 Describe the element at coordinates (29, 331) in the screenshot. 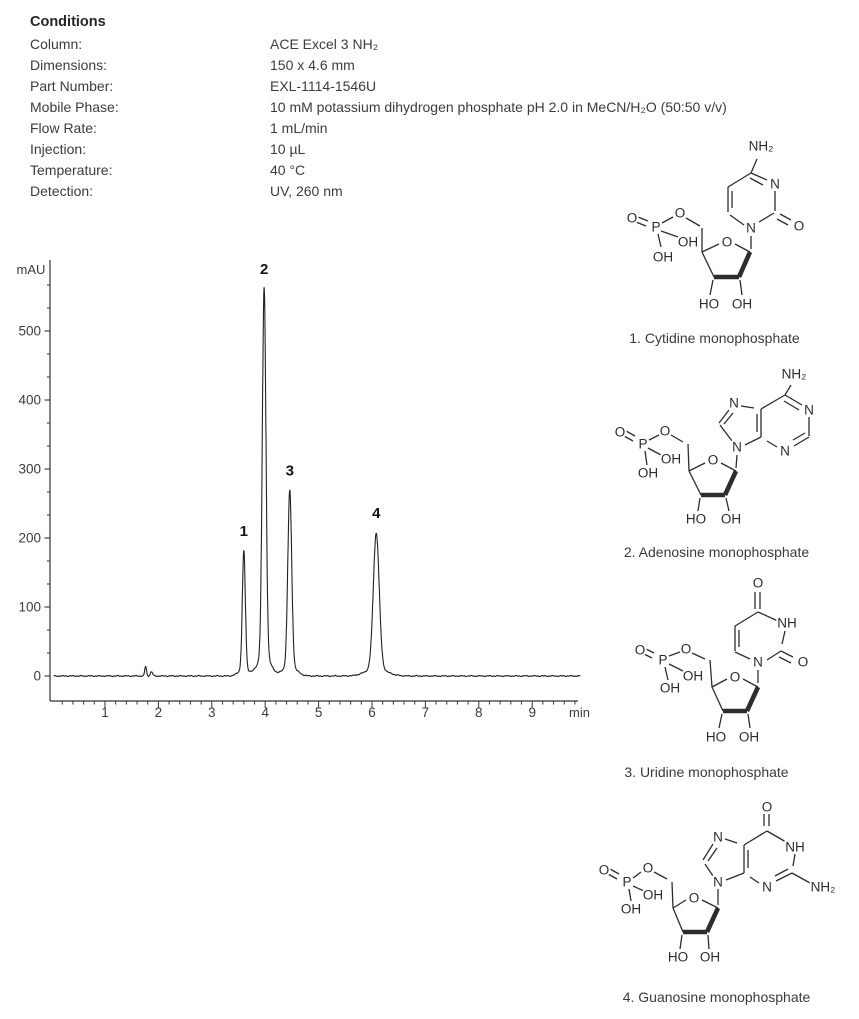

I see `svg-text: 500` at that location.